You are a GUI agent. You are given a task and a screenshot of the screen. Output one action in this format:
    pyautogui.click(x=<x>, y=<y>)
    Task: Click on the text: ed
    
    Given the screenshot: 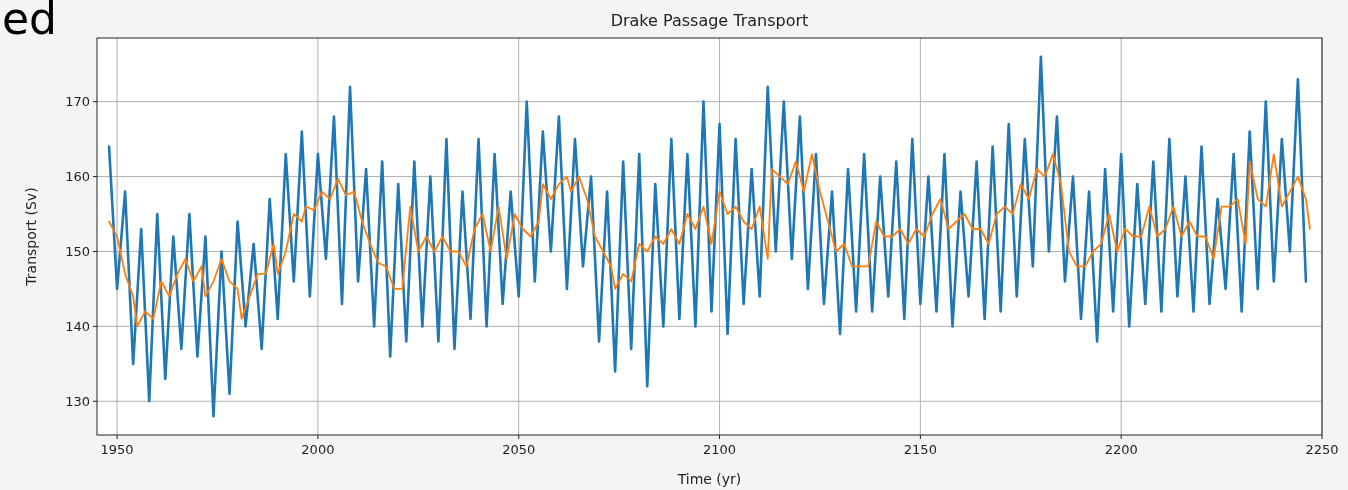 What is the action you would take?
    pyautogui.click(x=29, y=22)
    